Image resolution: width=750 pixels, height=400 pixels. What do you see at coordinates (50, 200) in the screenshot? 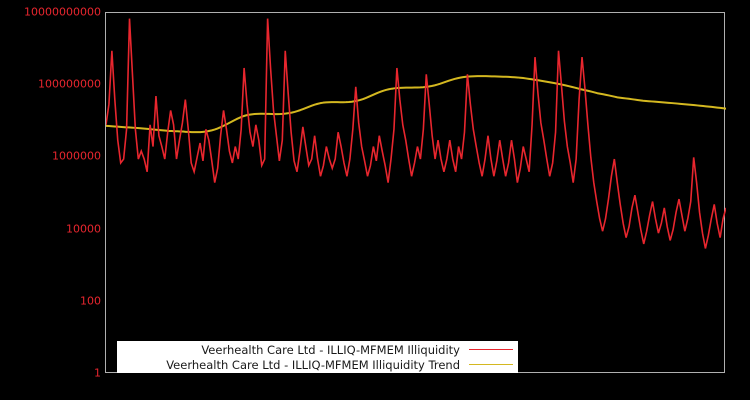
I see `y-axis-tick-labels: 10000000000 100000000 1000000 10000 100 1` at bounding box center [50, 200].